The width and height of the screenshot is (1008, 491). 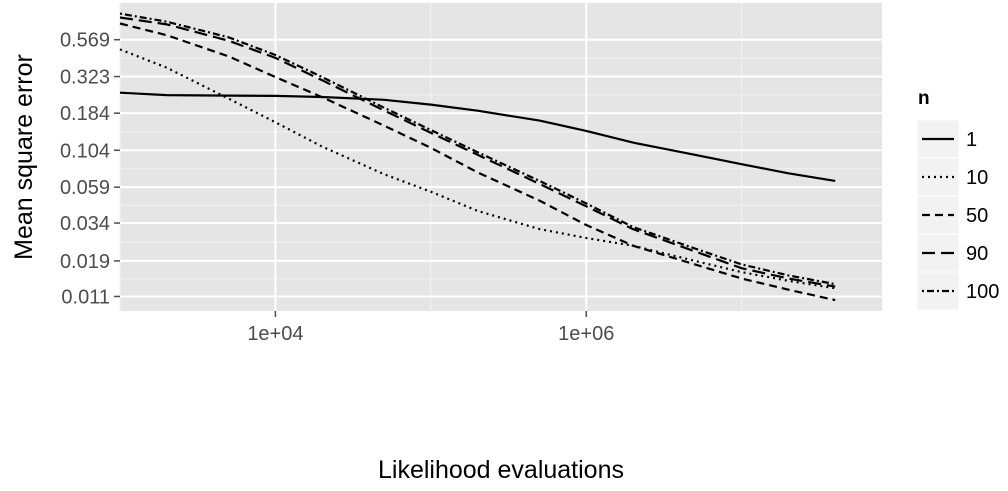 What do you see at coordinates (977, 216) in the screenshot?
I see `legend-label: 50` at bounding box center [977, 216].